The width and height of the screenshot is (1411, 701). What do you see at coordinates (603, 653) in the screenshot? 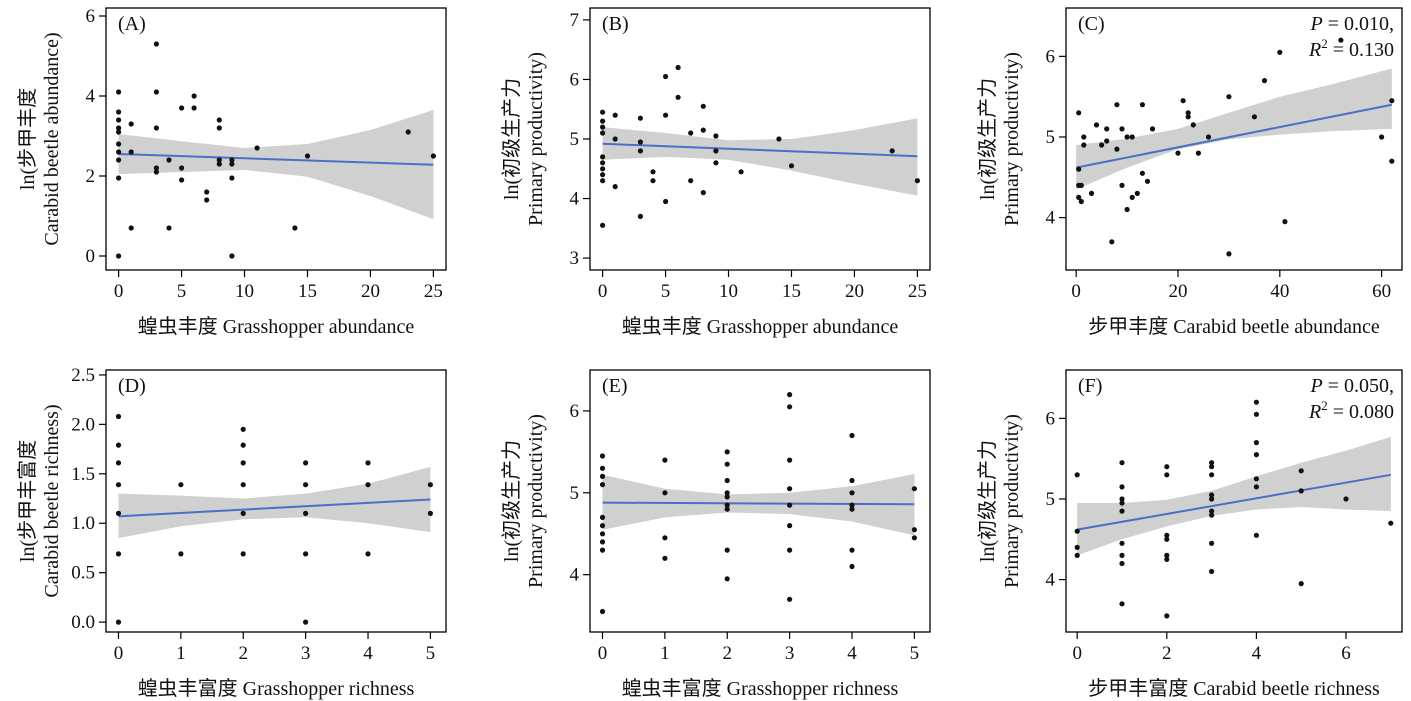
I see `x-tick-label-e-0: 0` at bounding box center [603, 653].